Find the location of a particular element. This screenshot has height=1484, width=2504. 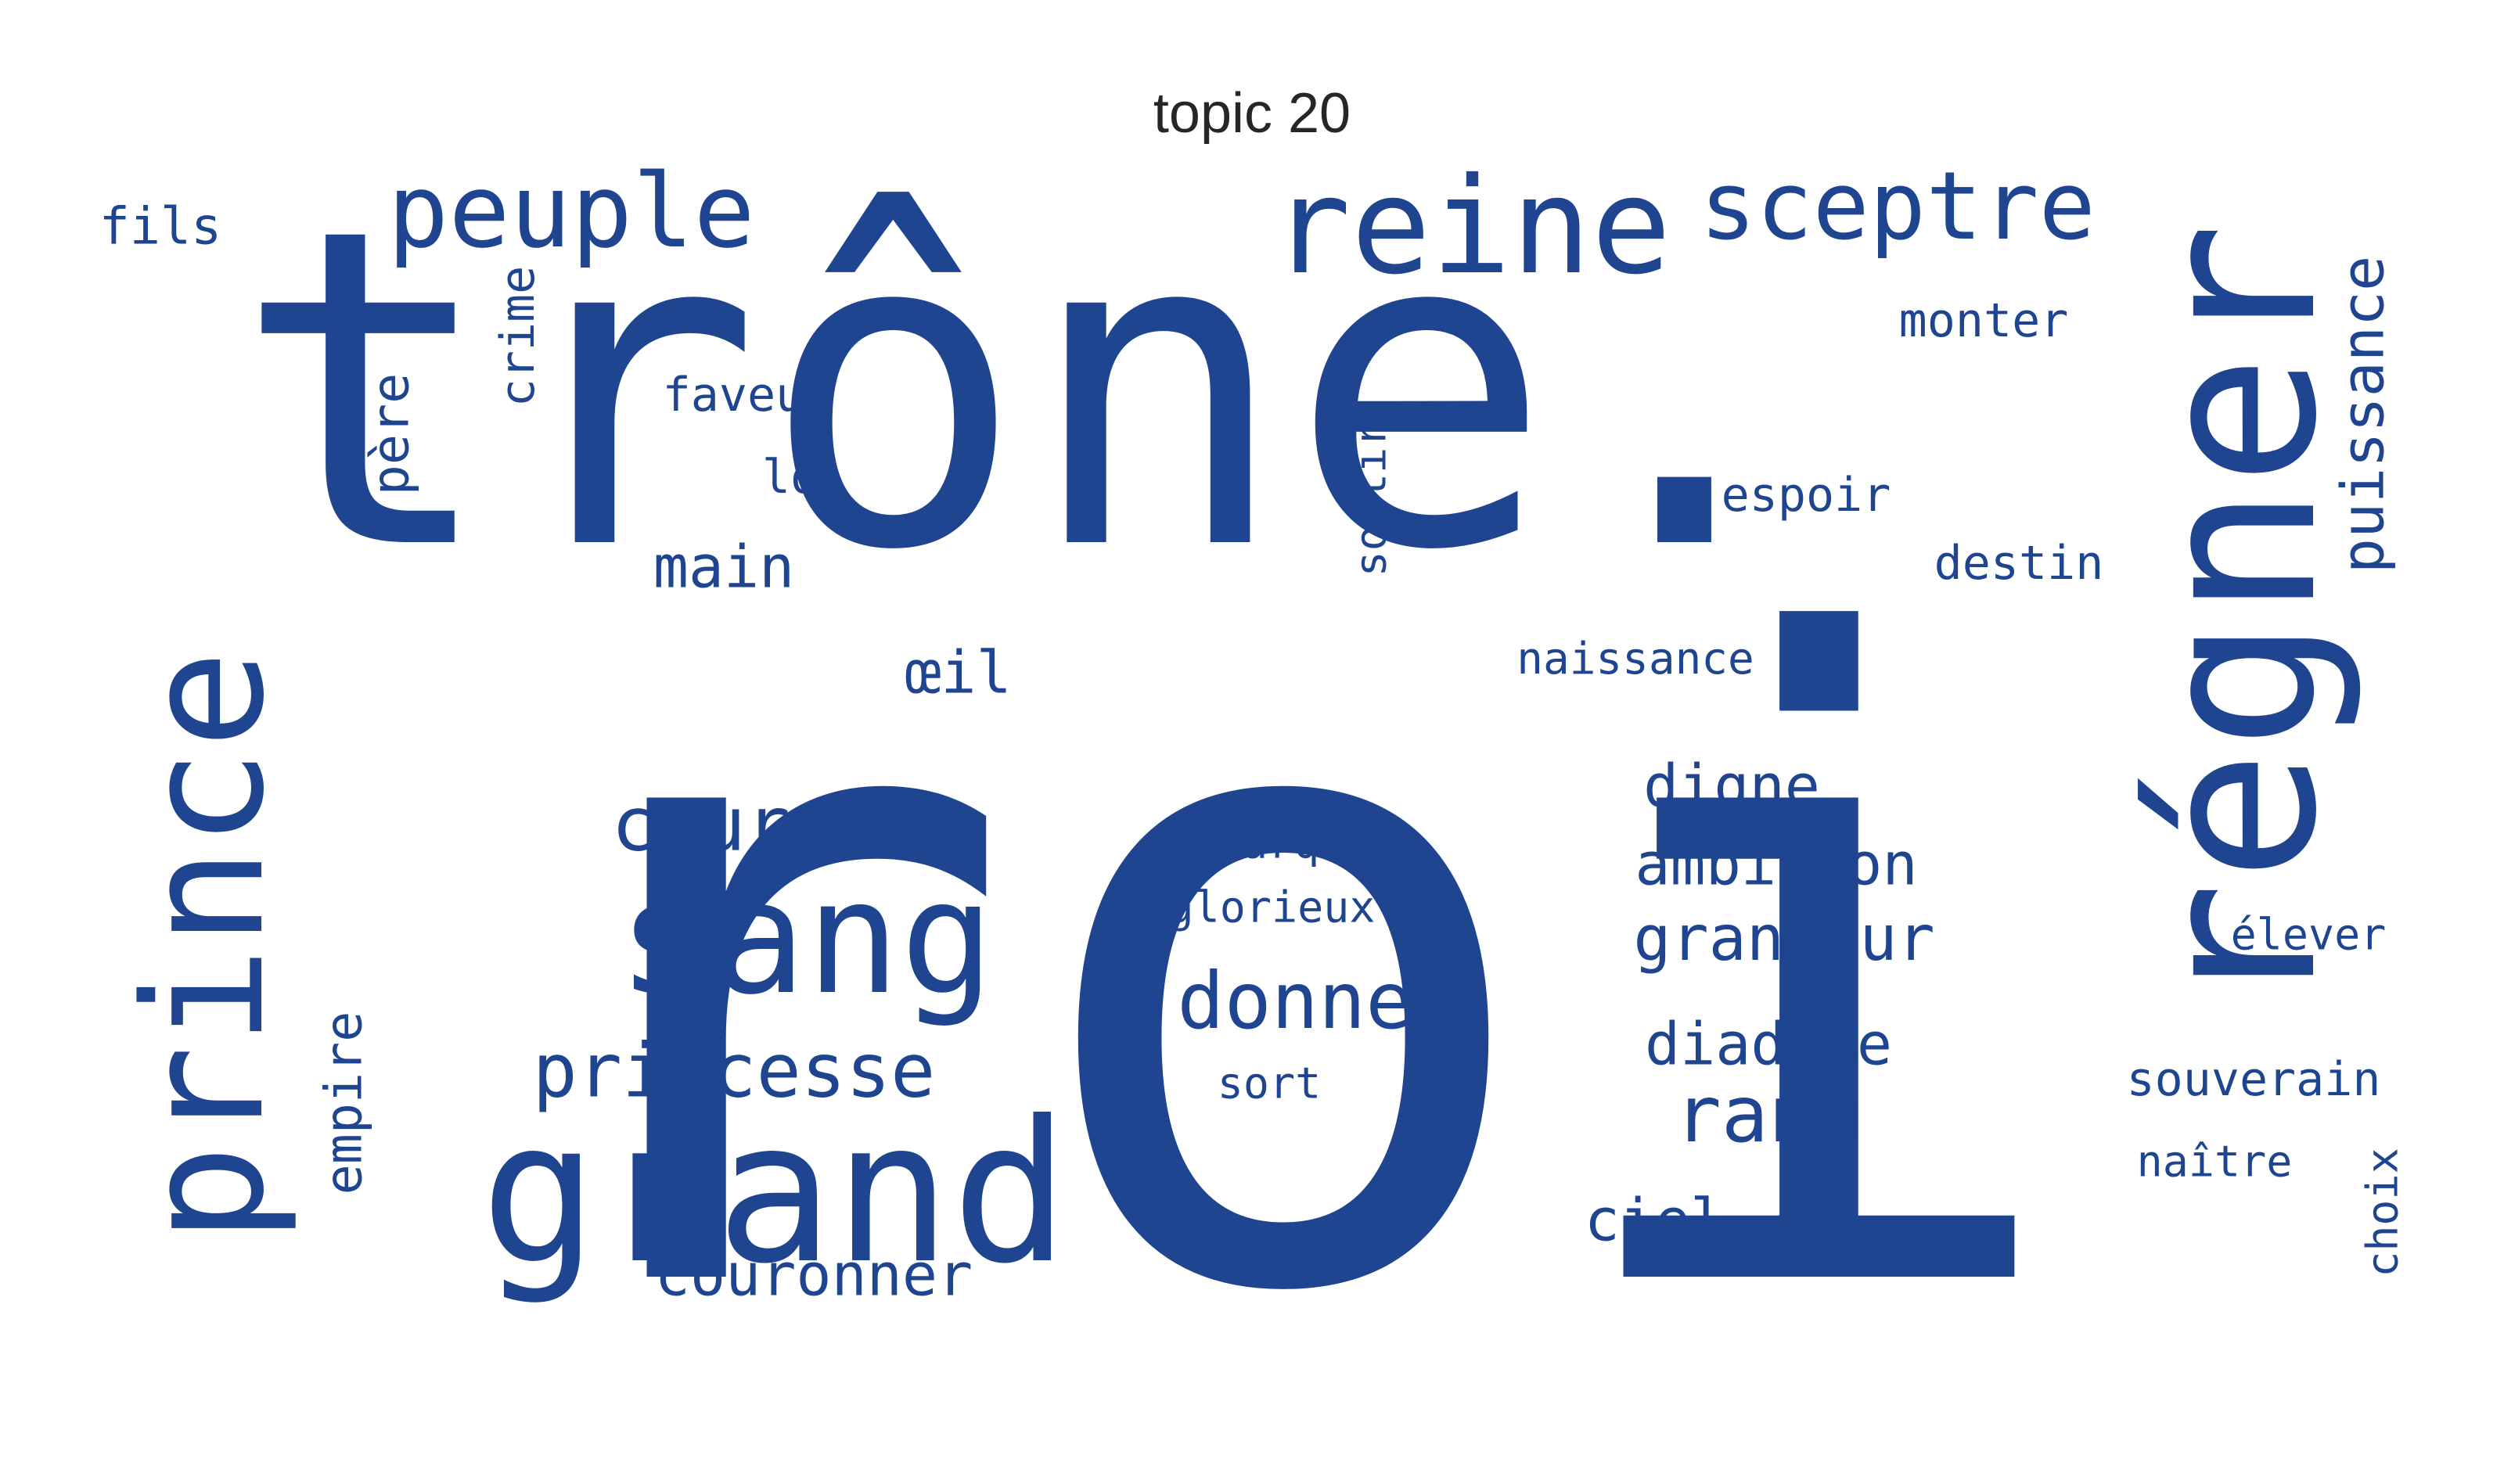

word-espoir: espoir is located at coordinates (1806, 495).